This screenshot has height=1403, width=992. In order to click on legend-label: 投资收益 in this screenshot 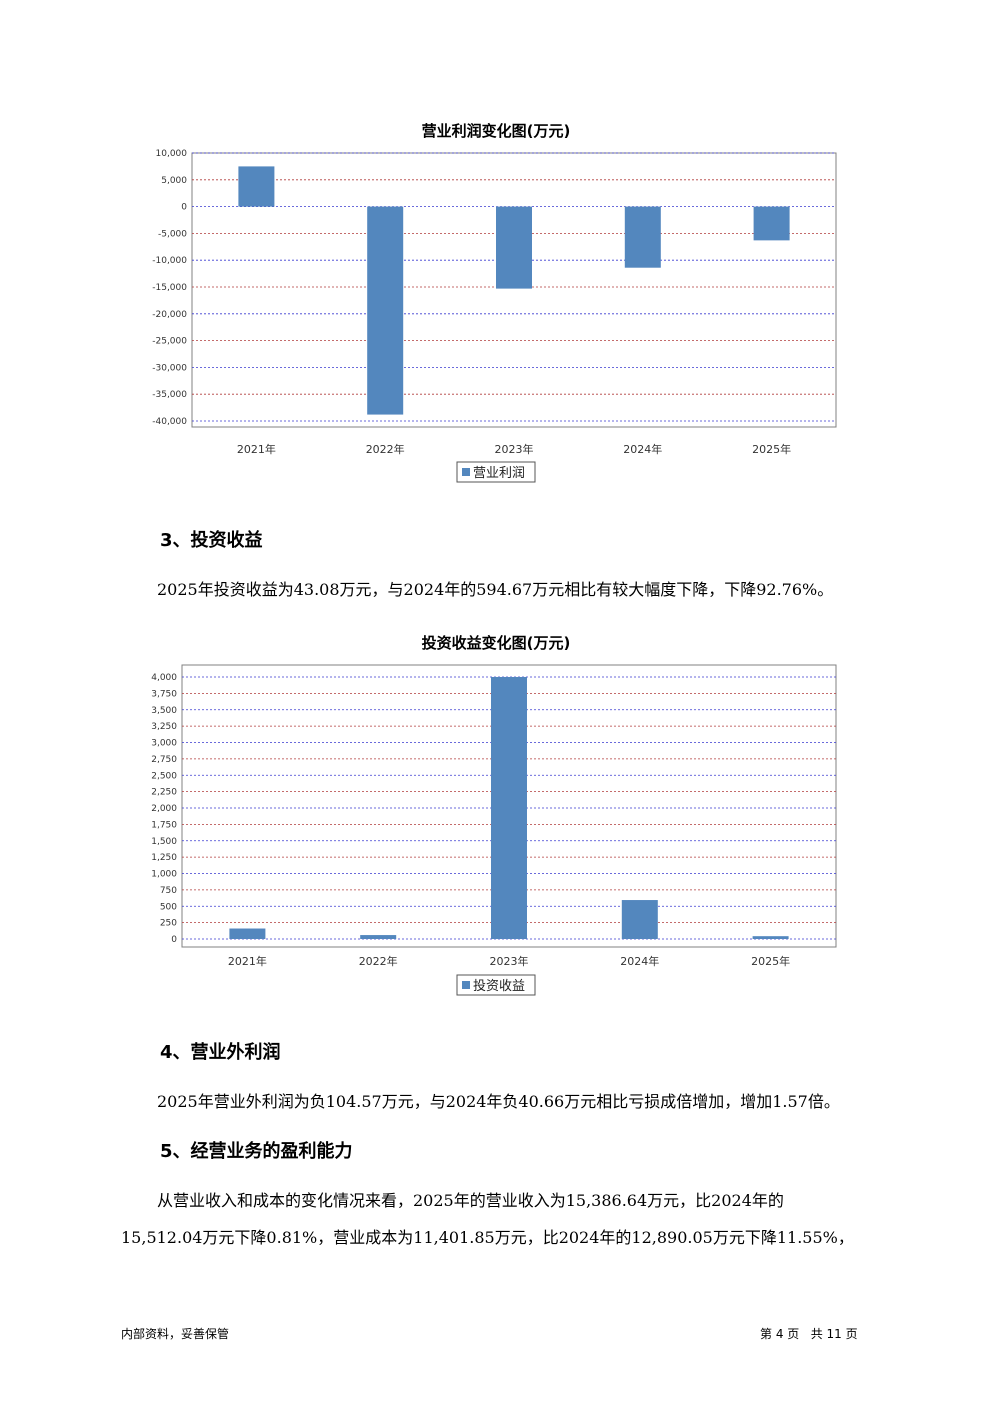, I will do `click(499, 986)`.